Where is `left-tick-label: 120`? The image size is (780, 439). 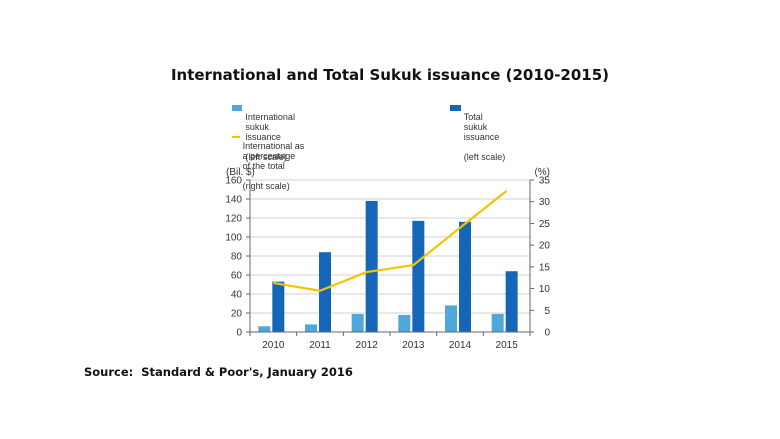 left-tick-label: 120 is located at coordinates (233, 219).